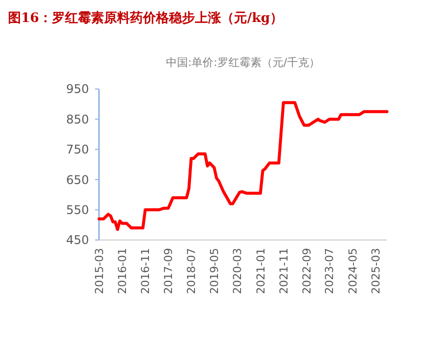 The height and width of the screenshot is (338, 424). I want to click on y-tick-label: 850, so click(77, 119).